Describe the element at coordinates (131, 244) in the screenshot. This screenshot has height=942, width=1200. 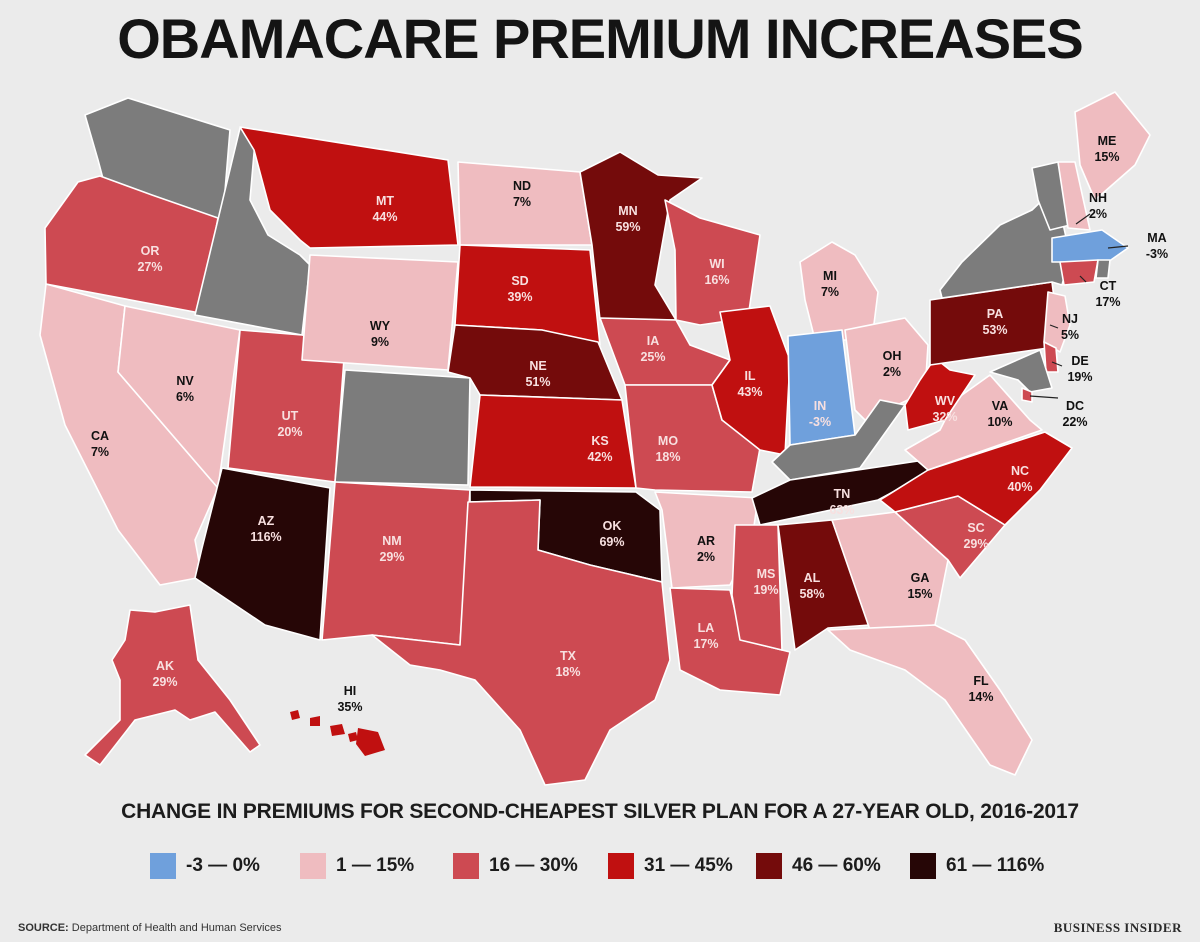
I see `state-or` at that location.